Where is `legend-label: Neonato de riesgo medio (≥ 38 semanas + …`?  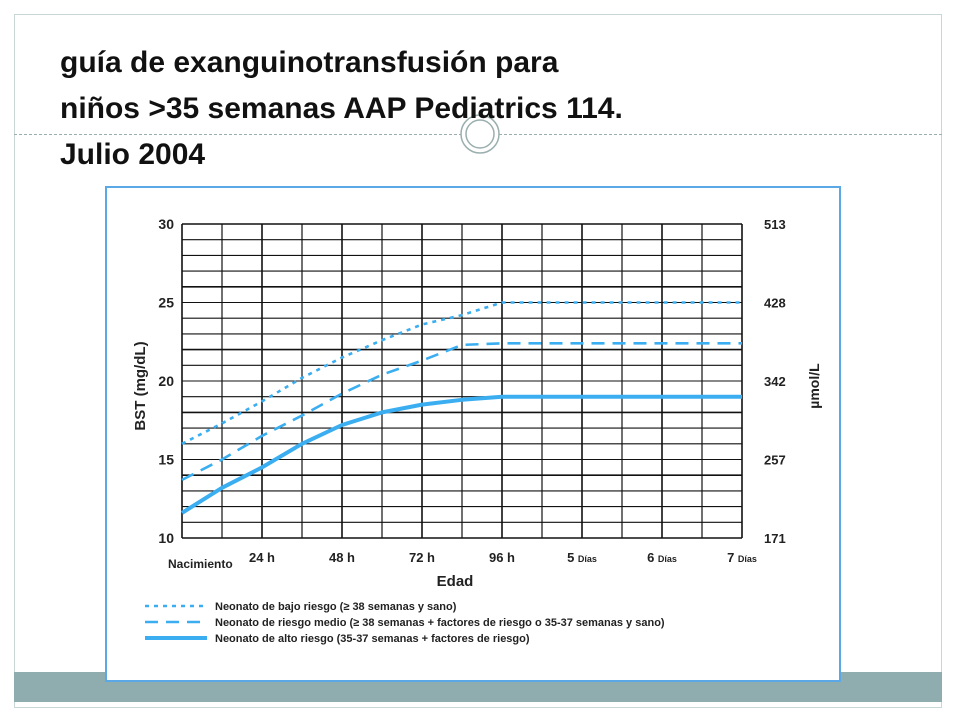
legend-label: Neonato de riesgo medio (≥ 38 semanas + … is located at coordinates (440, 623).